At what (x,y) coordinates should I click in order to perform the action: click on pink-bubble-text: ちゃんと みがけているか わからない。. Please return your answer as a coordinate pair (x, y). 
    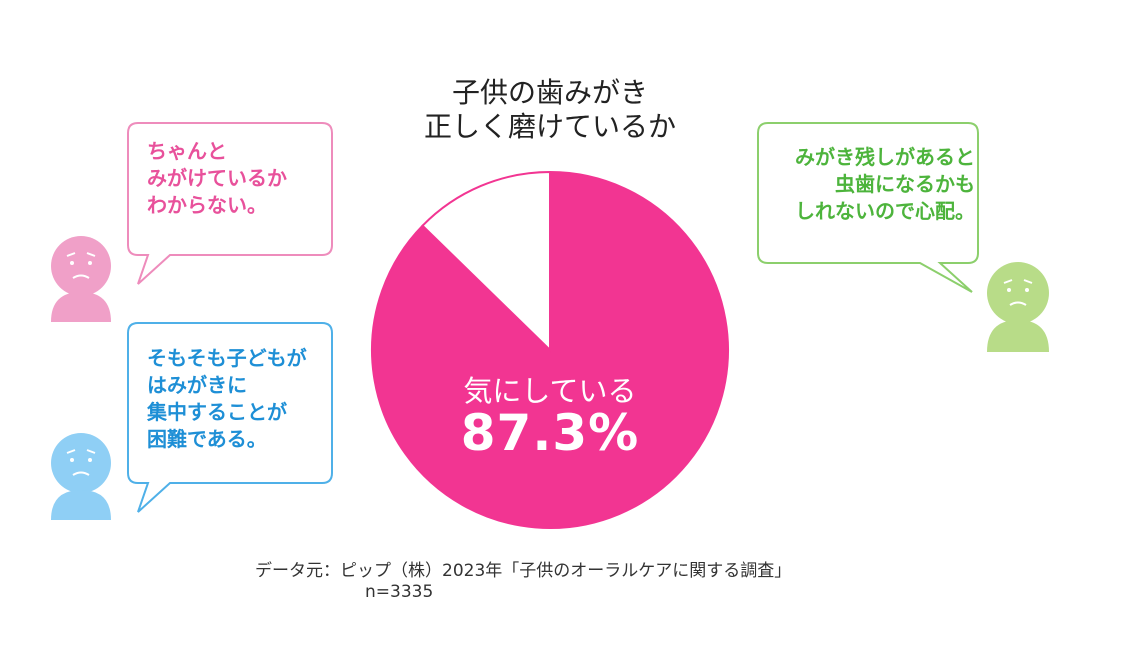
    Looking at the image, I should click on (217, 178).